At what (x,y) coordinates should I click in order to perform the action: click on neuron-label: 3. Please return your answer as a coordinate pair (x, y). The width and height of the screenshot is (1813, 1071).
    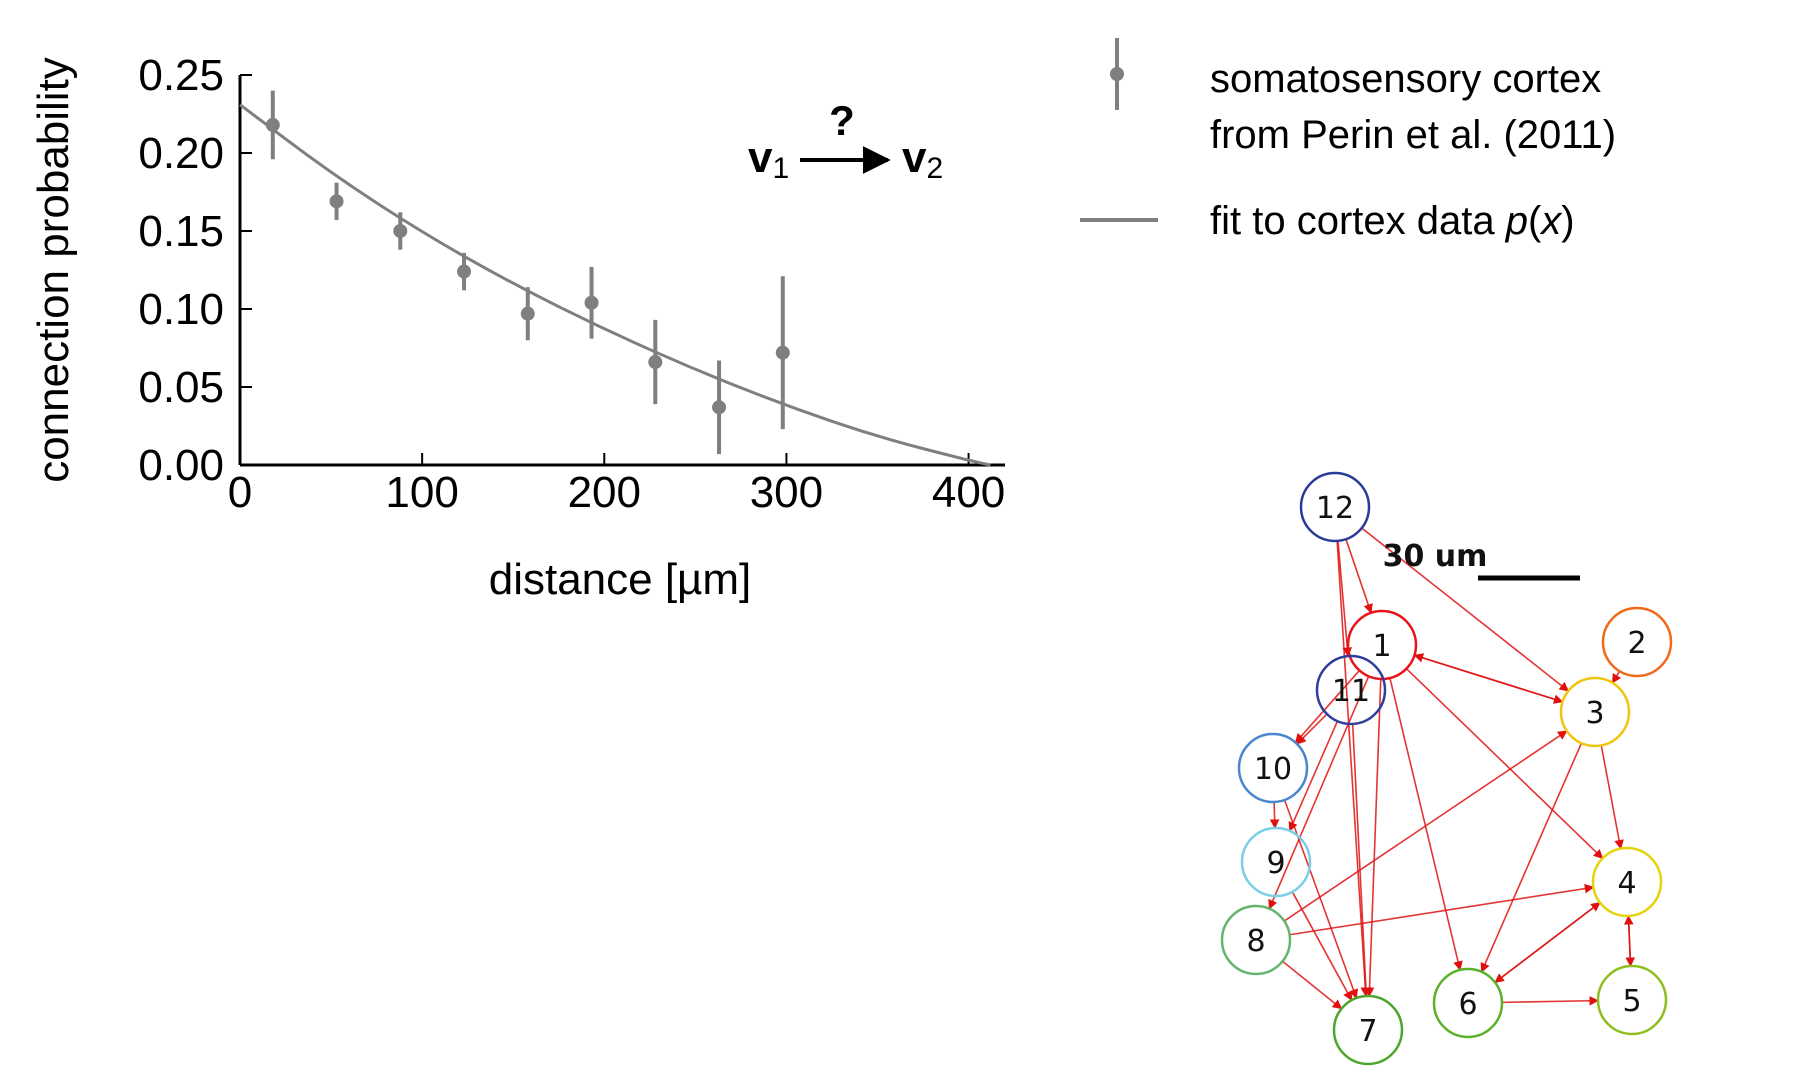
    Looking at the image, I should click on (1594, 713).